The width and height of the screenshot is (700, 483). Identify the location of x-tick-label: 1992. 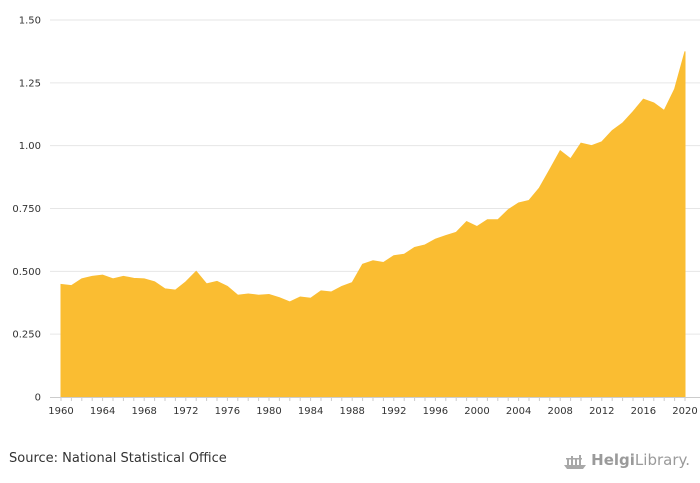
(393, 411).